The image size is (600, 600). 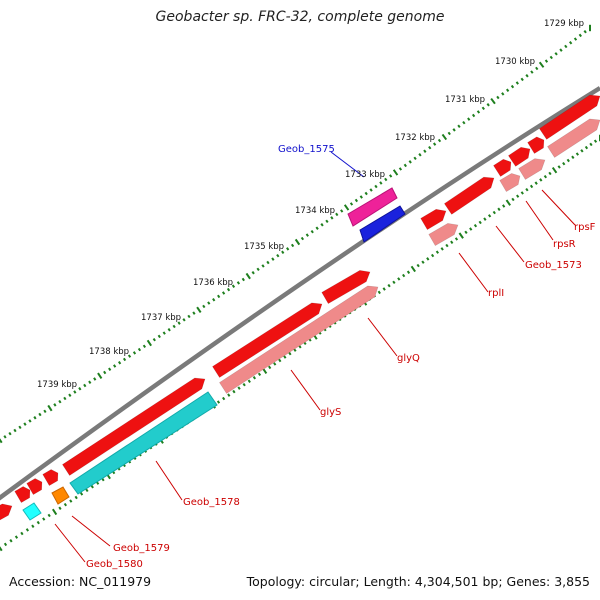 What do you see at coordinates (60, 495) in the screenshot?
I see `orange-gene` at bounding box center [60, 495].